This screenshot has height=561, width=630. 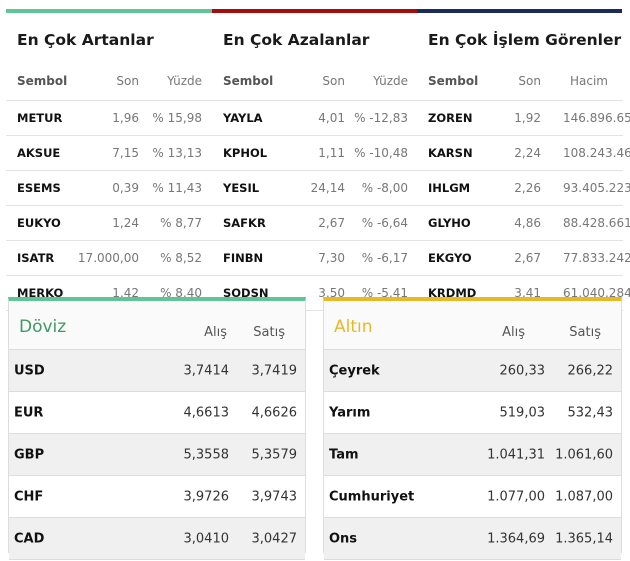 What do you see at coordinates (109, 153) in the screenshot?
I see `table-row: AKSUE 7,15 % 13,13` at bounding box center [109, 153].